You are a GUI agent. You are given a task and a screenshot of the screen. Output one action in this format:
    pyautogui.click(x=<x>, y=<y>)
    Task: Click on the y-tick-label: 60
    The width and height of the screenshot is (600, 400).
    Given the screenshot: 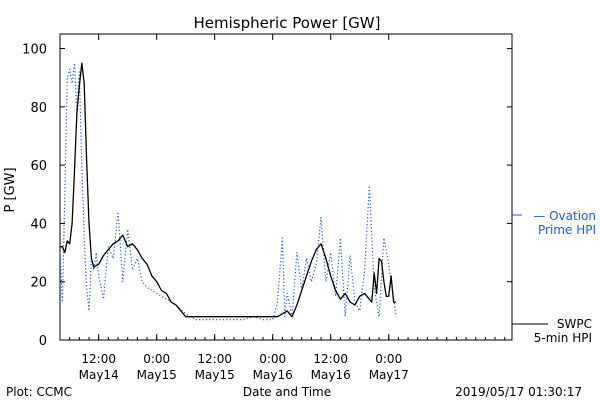 What is the action you would take?
    pyautogui.click(x=38, y=166)
    